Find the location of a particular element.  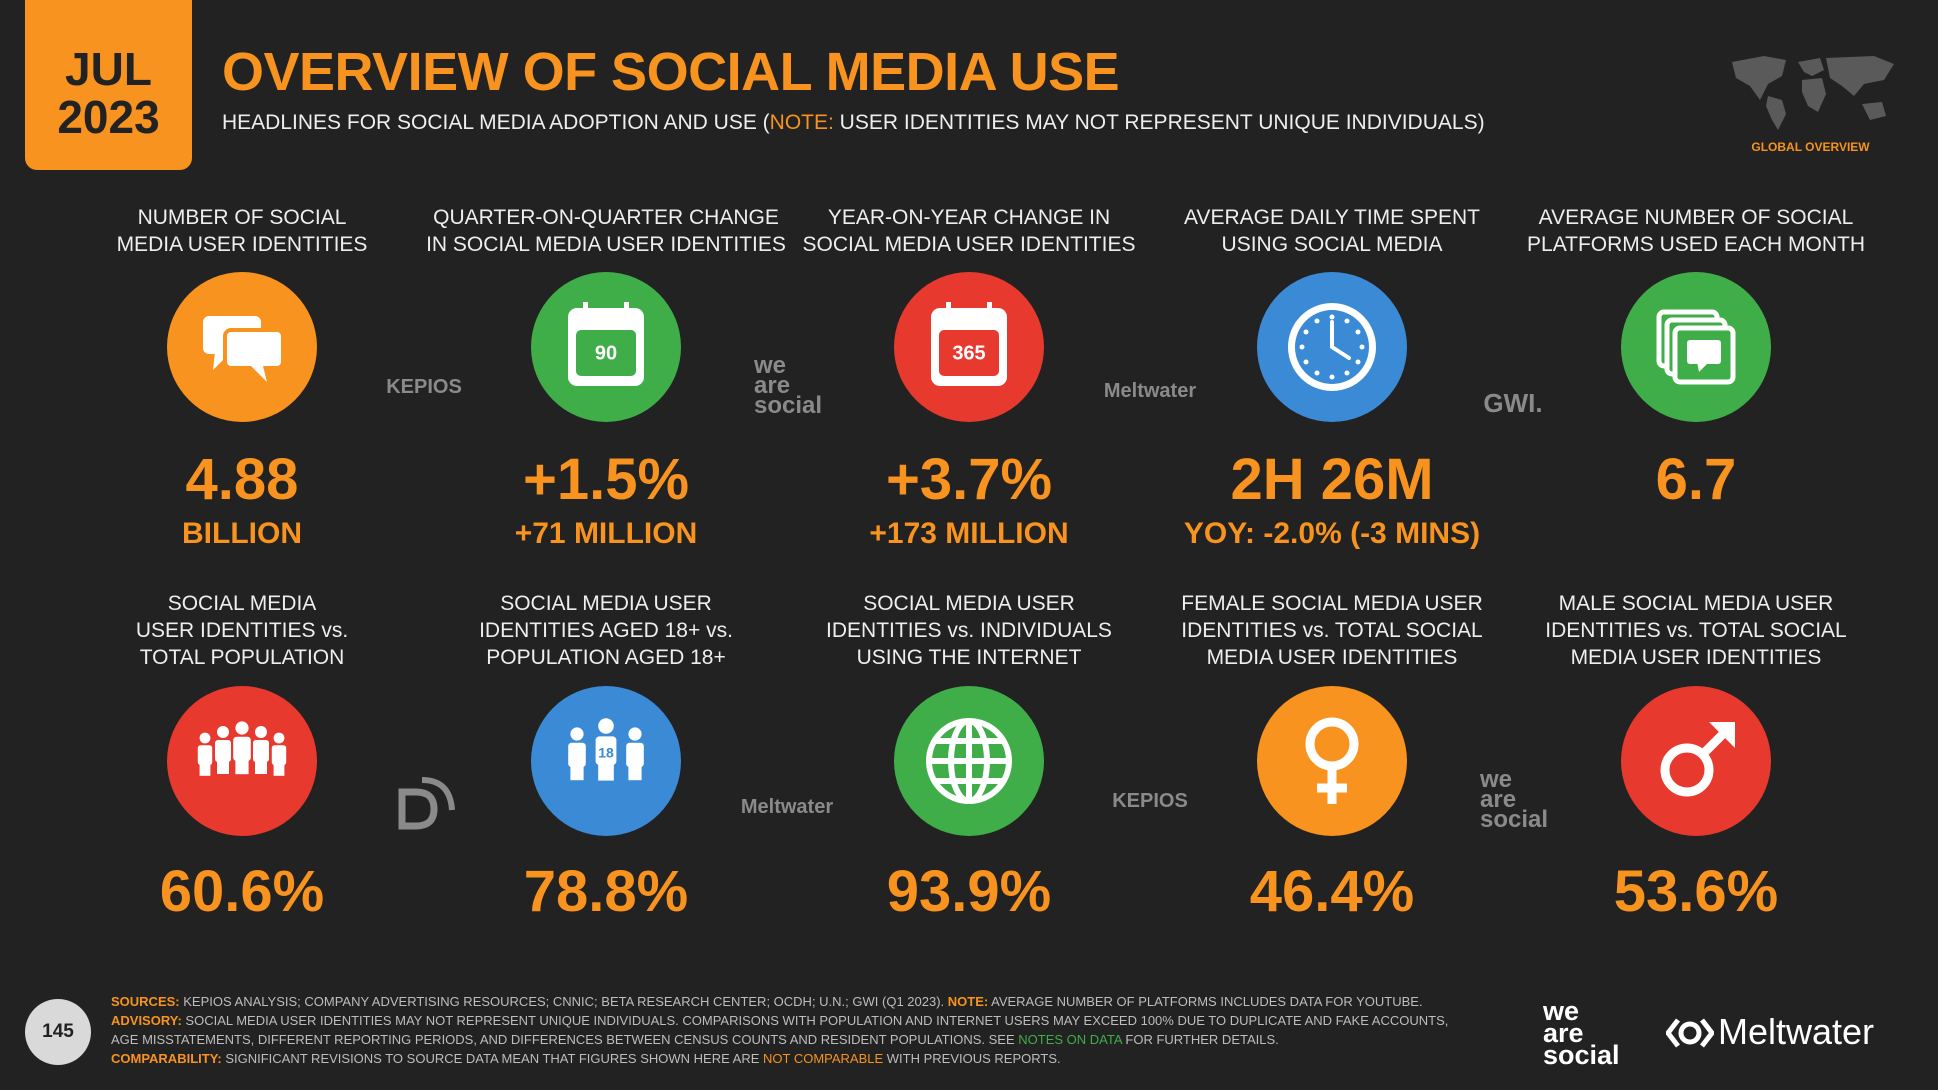

tile-value: 46.4% is located at coordinates (1332, 891).